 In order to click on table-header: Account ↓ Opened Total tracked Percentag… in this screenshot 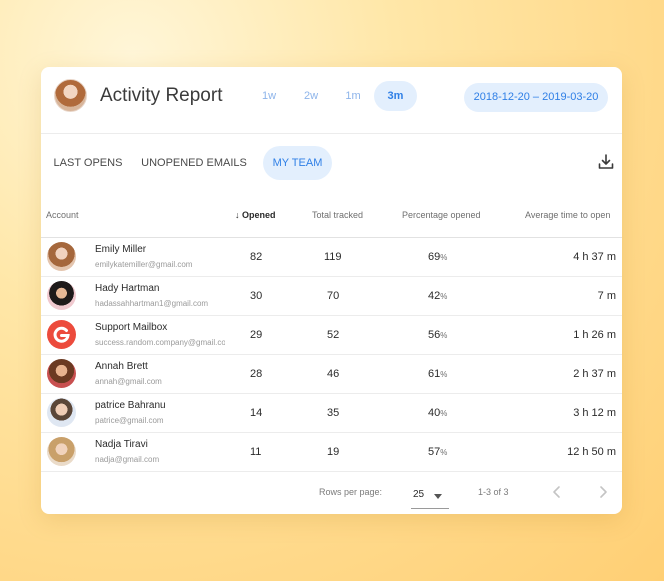, I will do `click(331, 216)`.